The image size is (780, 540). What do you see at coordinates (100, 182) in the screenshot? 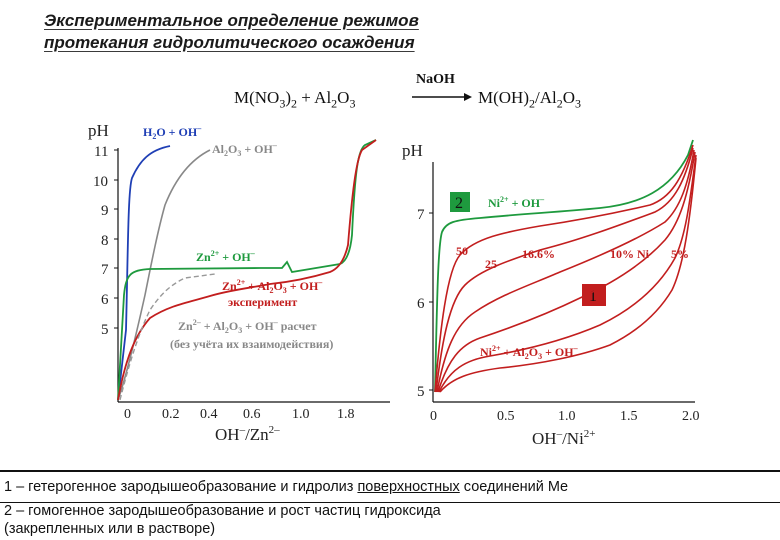
I see `zn-y-tick-label: 10` at bounding box center [100, 182].